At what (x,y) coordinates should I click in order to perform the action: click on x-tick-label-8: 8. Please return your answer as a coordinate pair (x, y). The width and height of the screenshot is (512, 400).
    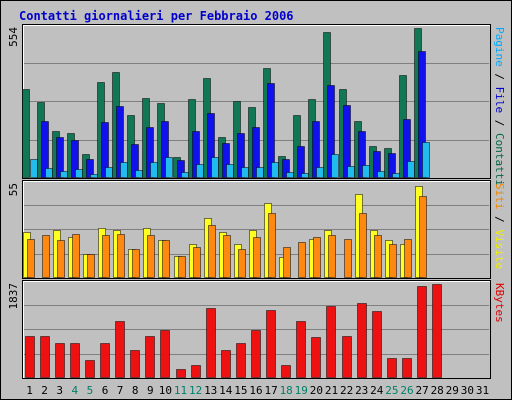
    Looking at the image, I should click on (135, 390).